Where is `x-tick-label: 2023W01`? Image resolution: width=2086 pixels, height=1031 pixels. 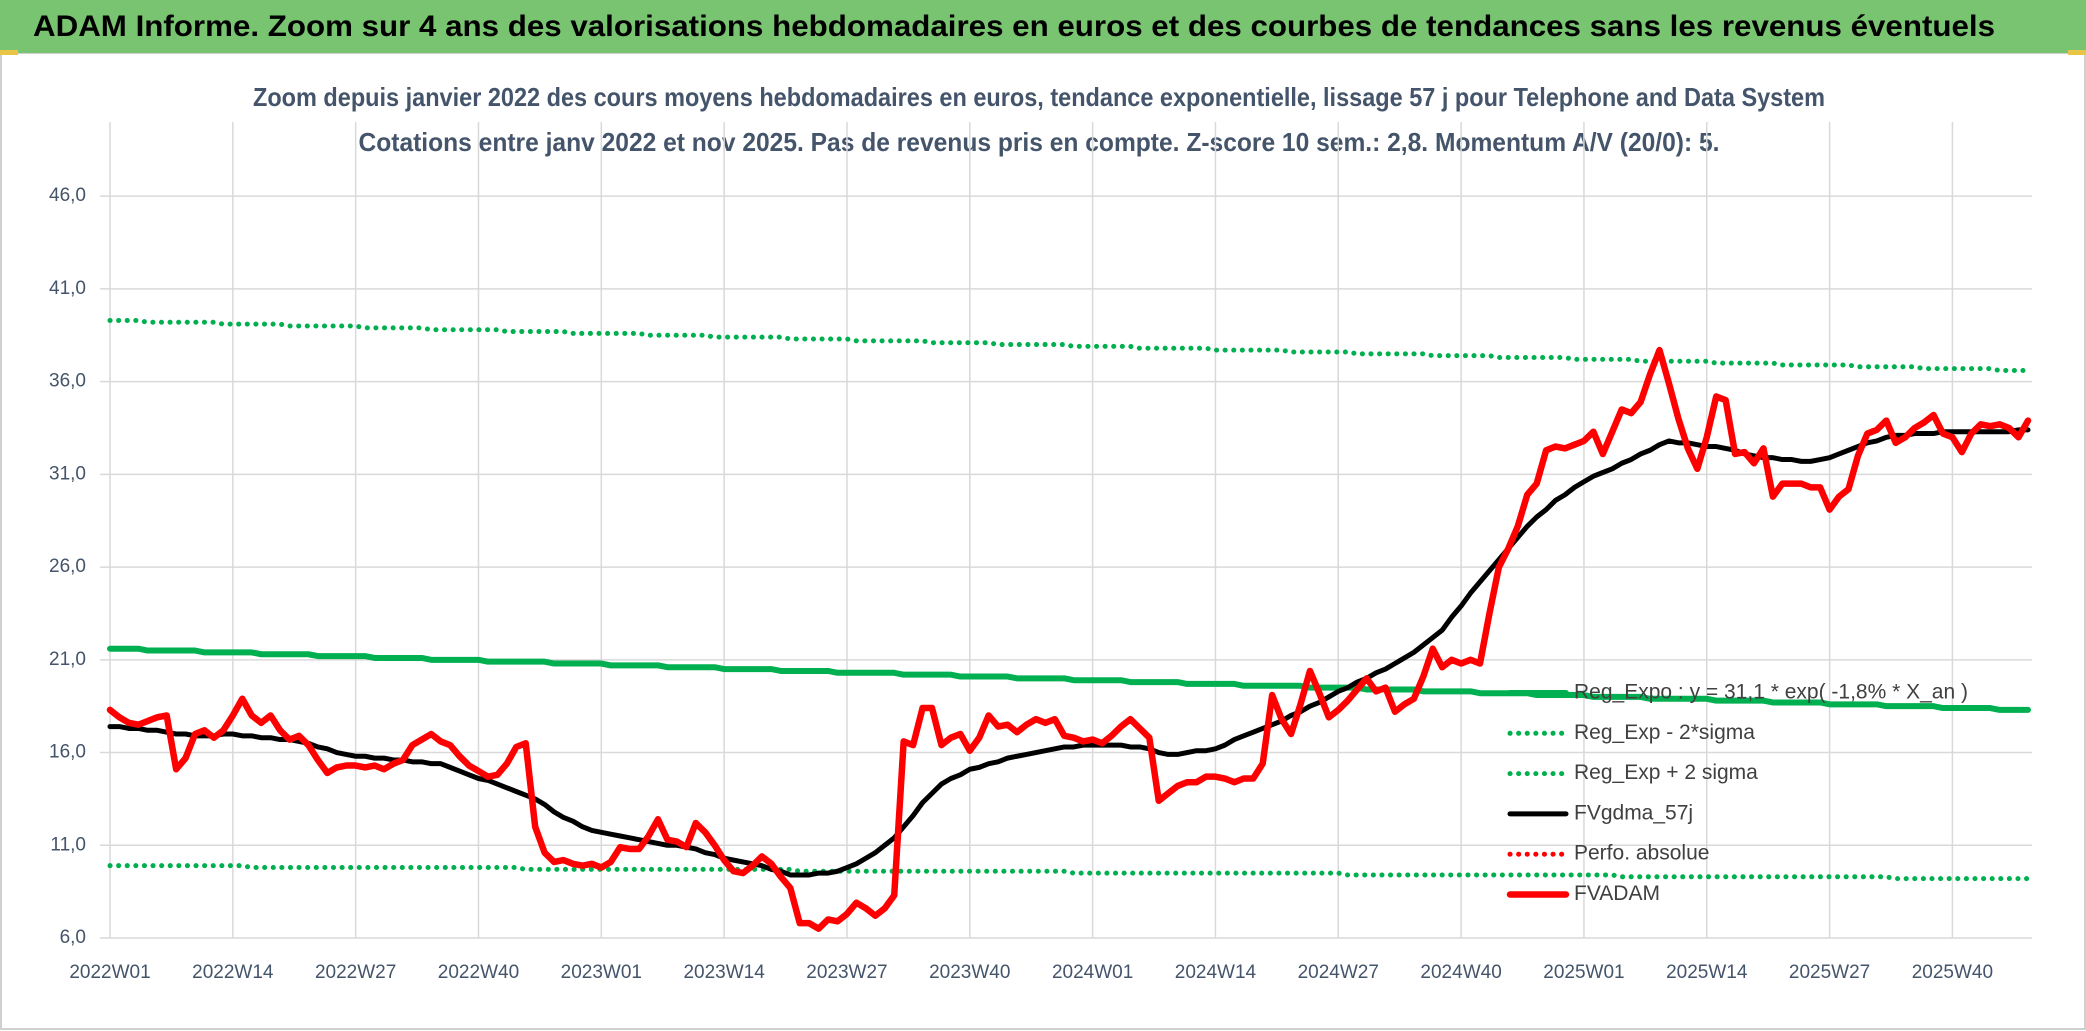 x-tick-label: 2023W01 is located at coordinates (601, 972).